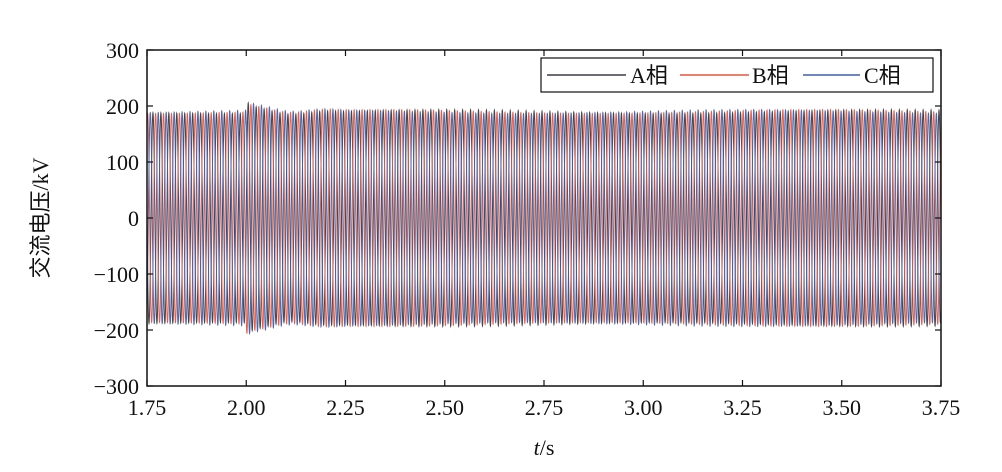 The image size is (1002, 472). Describe the element at coordinates (643, 407) in the screenshot. I see `x-tick-label: 3.00` at that location.